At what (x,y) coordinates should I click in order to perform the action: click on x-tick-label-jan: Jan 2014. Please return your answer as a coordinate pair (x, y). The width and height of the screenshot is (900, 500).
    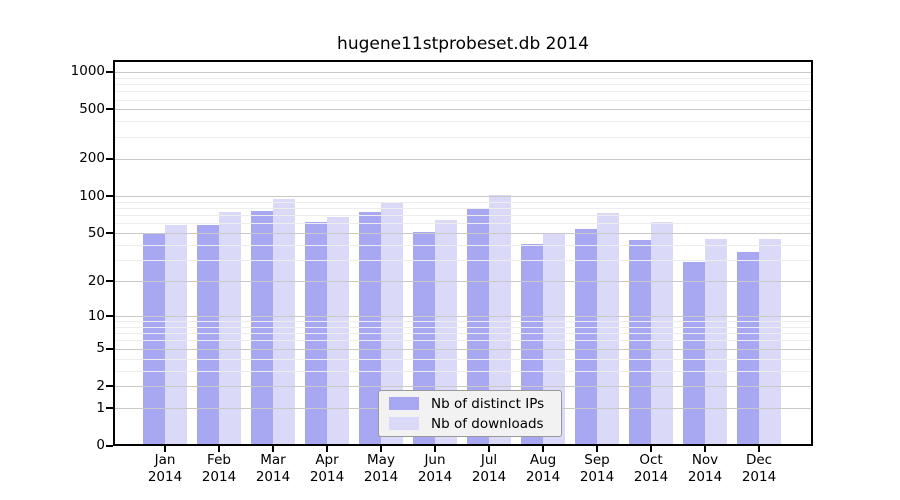
    Looking at the image, I should click on (165, 468).